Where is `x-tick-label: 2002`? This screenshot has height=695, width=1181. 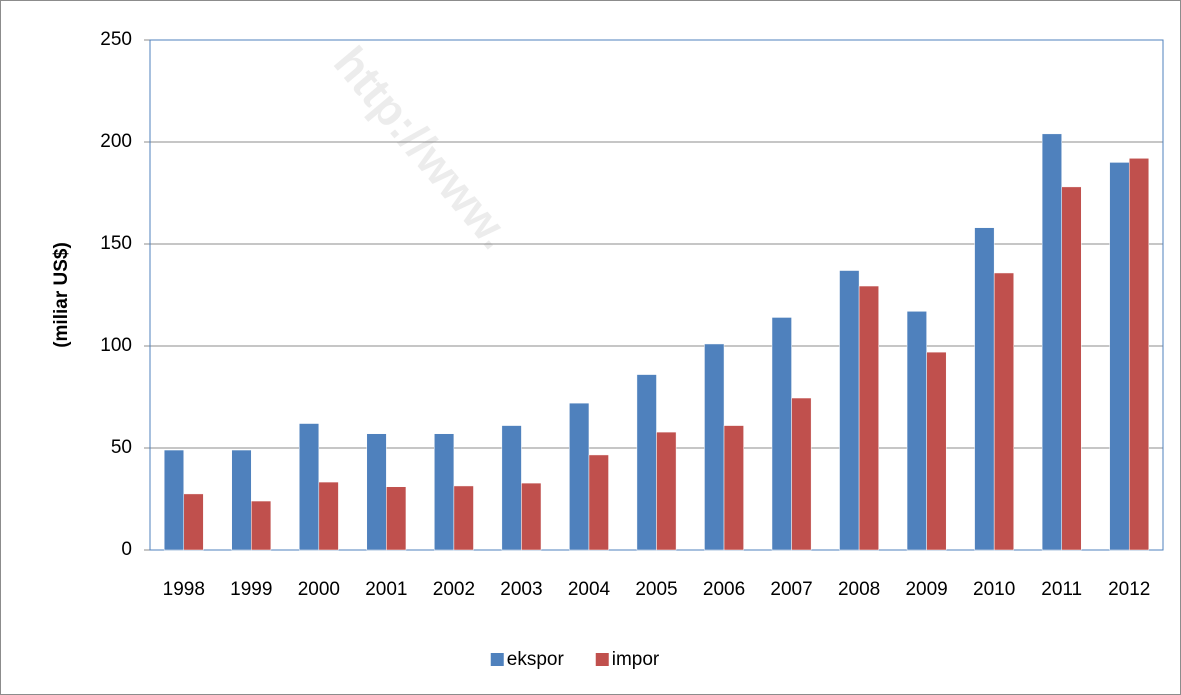
x-tick-label: 2002 is located at coordinates (454, 589).